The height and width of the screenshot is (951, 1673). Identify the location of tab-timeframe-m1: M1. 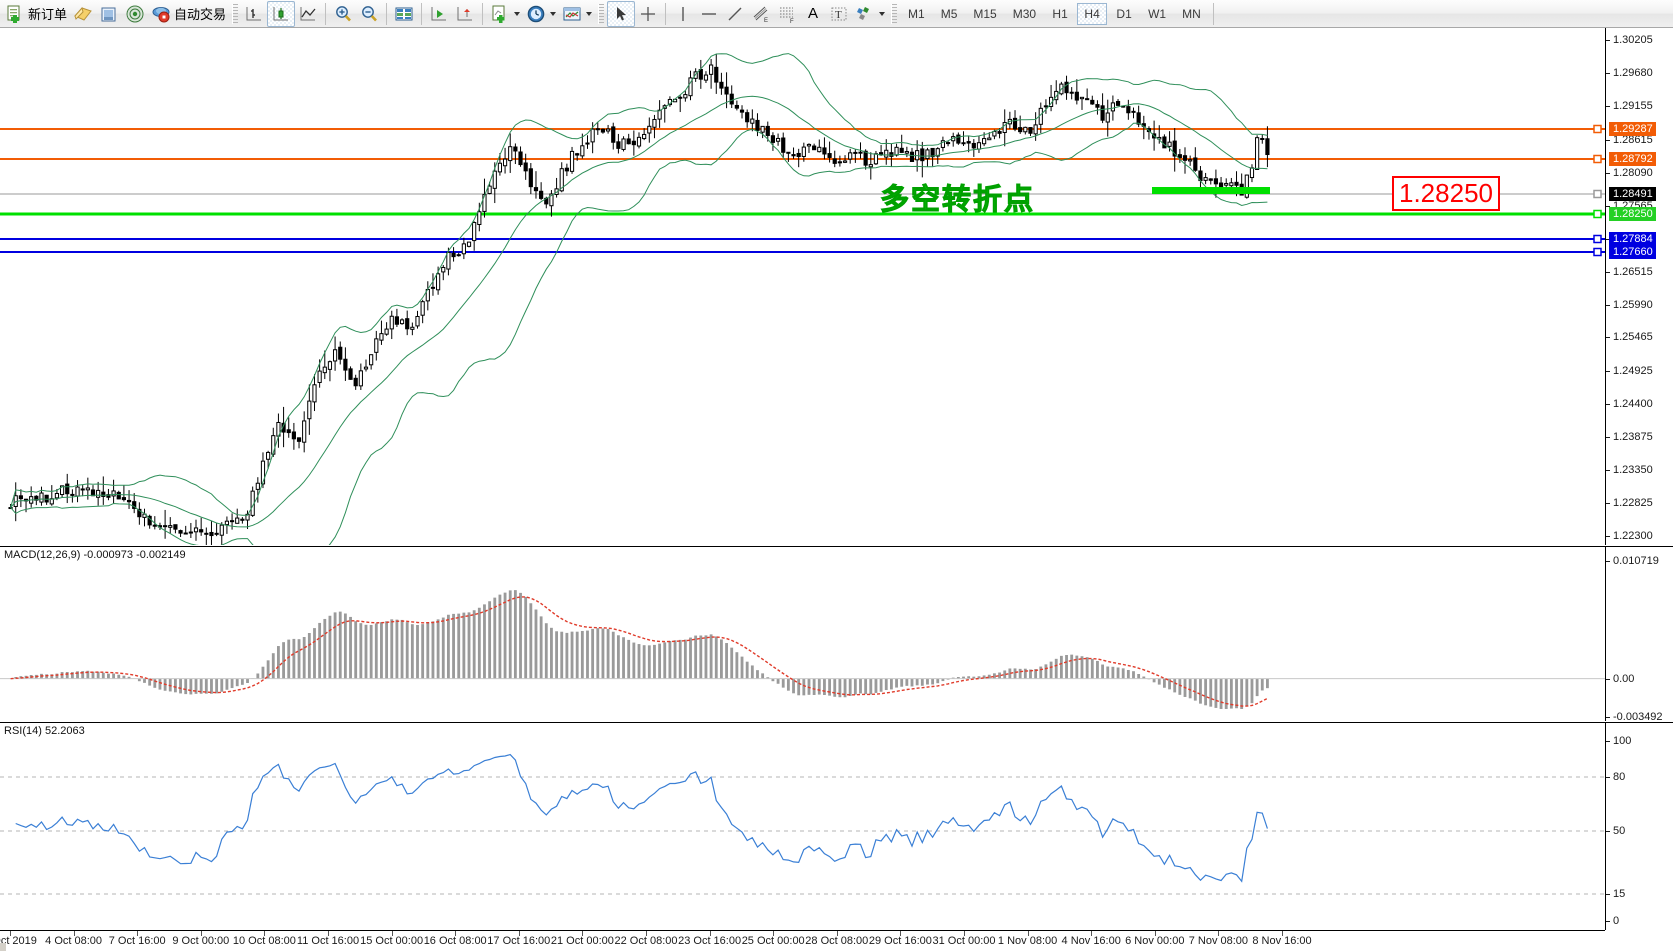
(916, 13).